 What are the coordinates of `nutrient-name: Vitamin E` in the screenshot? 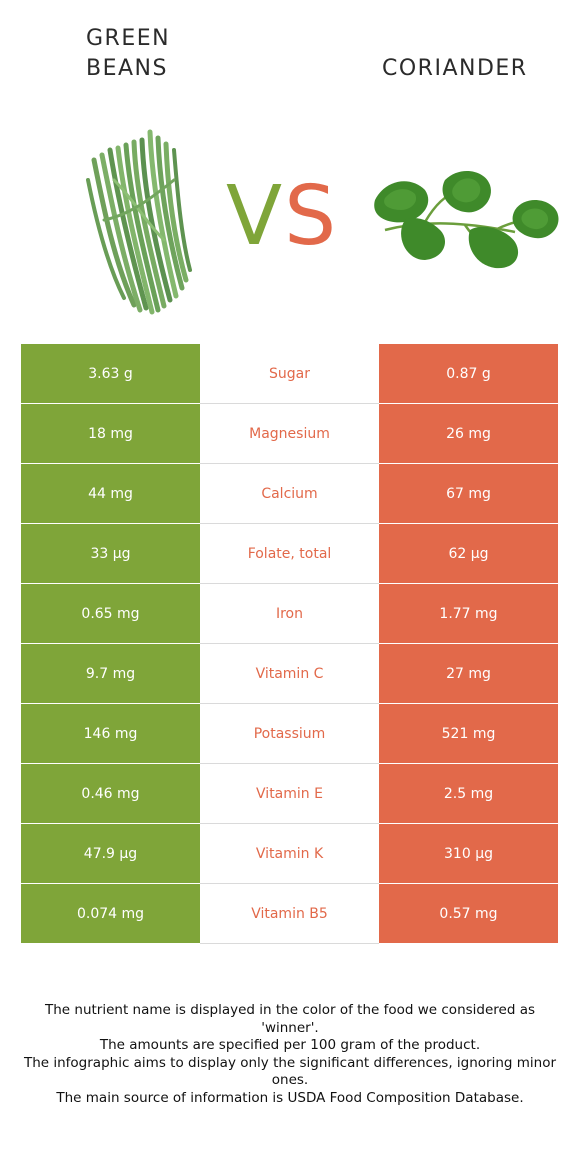 It's located at (289, 794).